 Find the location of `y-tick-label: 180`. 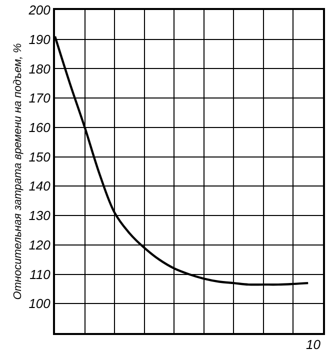

y-tick-label: 180 is located at coordinates (40, 68).